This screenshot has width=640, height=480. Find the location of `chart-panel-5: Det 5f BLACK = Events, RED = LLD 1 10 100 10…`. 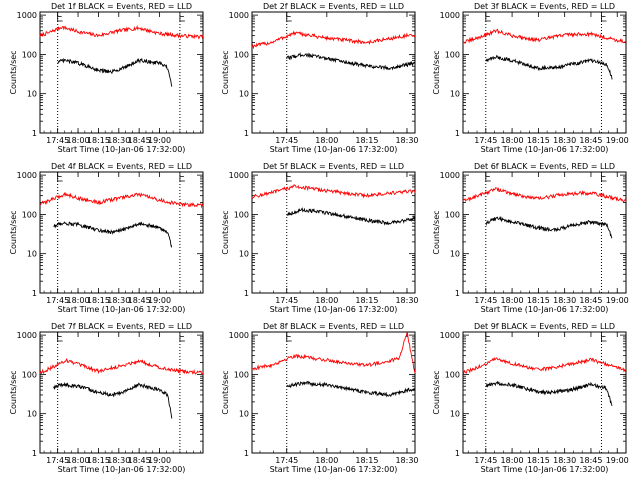

chart-panel-5: Det 5f BLACK = Events, RED = LLD 1 10 100 10… is located at coordinates (320, 238).